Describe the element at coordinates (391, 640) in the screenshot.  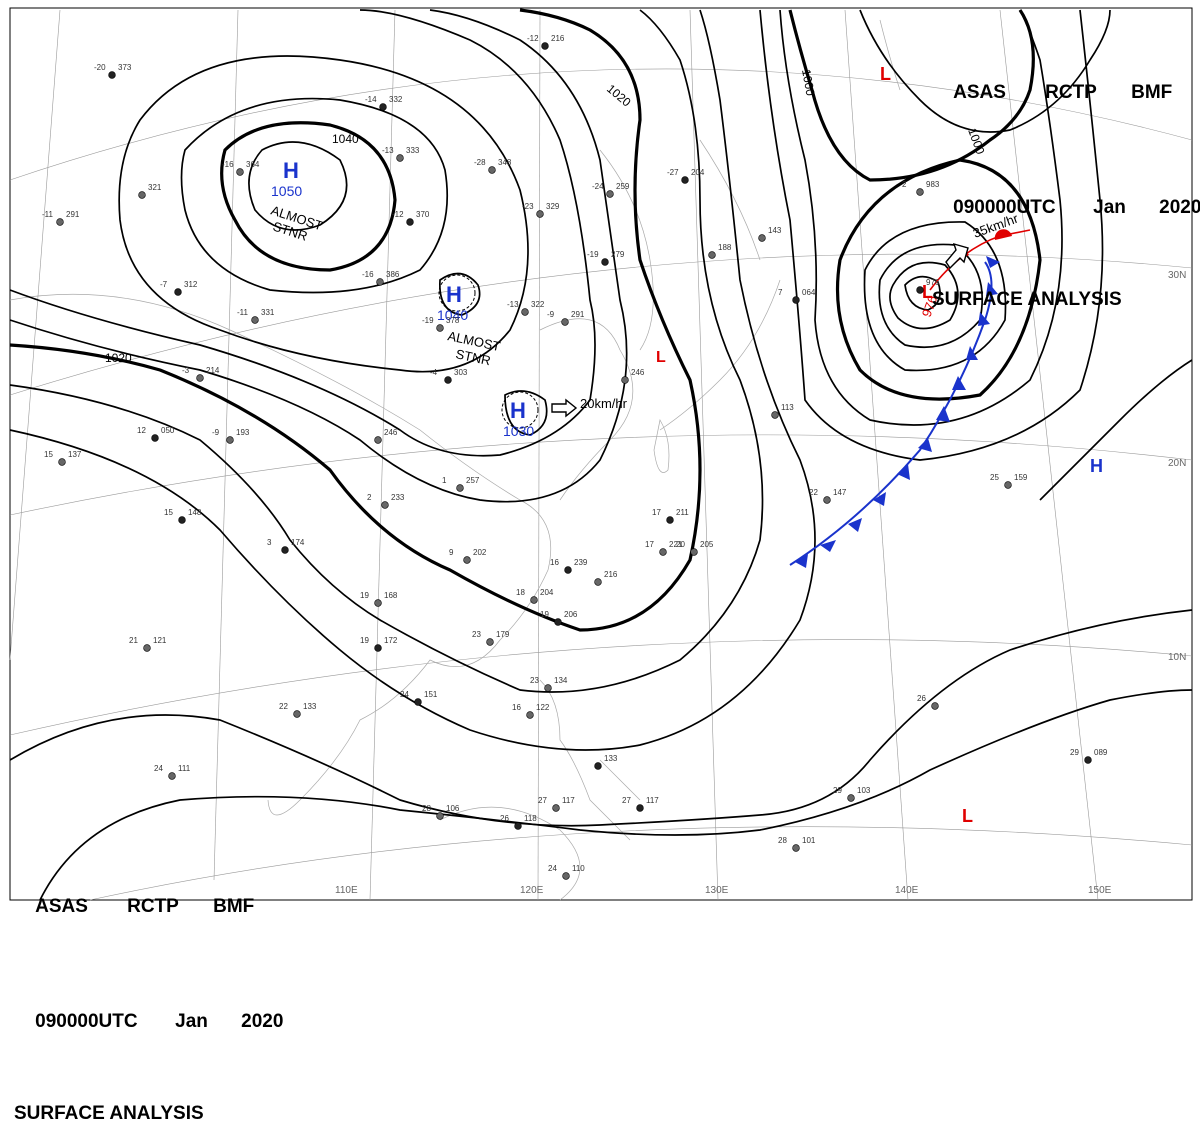
I see `station-pressure: 172` at that location.